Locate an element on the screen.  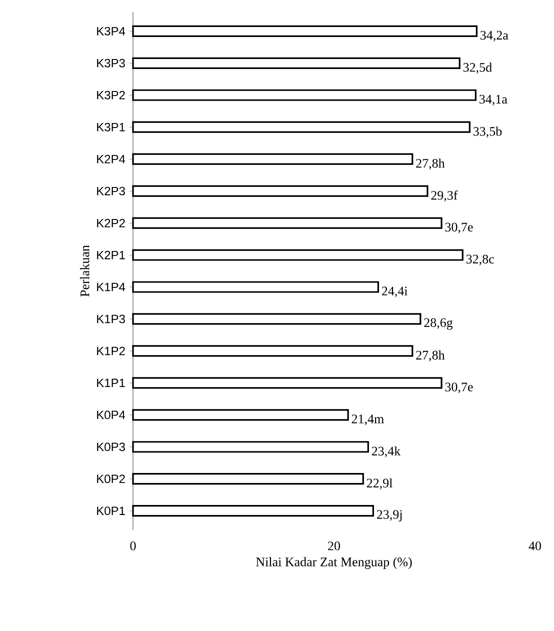
x-tick-label: 20 is located at coordinates (334, 546).